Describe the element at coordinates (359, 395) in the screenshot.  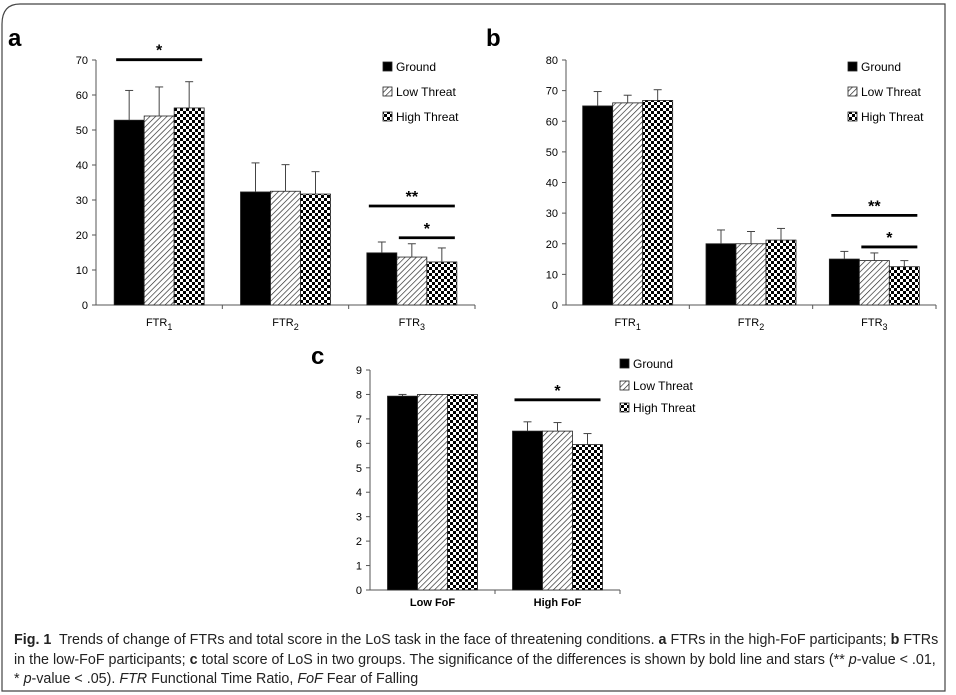
I see `y-tick-label: 8` at that location.